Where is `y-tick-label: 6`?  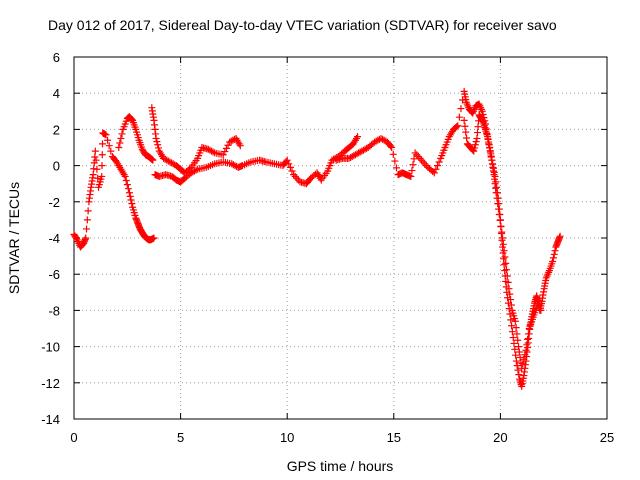 y-tick-label: 6 is located at coordinates (56, 57).